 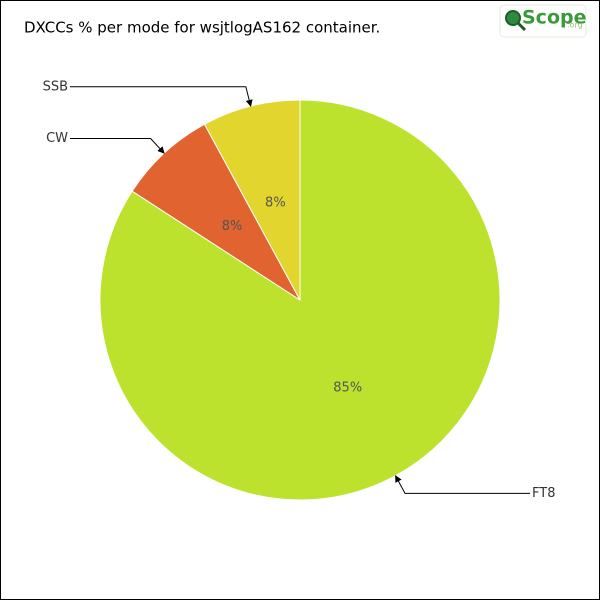 I want to click on category-label: CW, so click(x=57, y=138).